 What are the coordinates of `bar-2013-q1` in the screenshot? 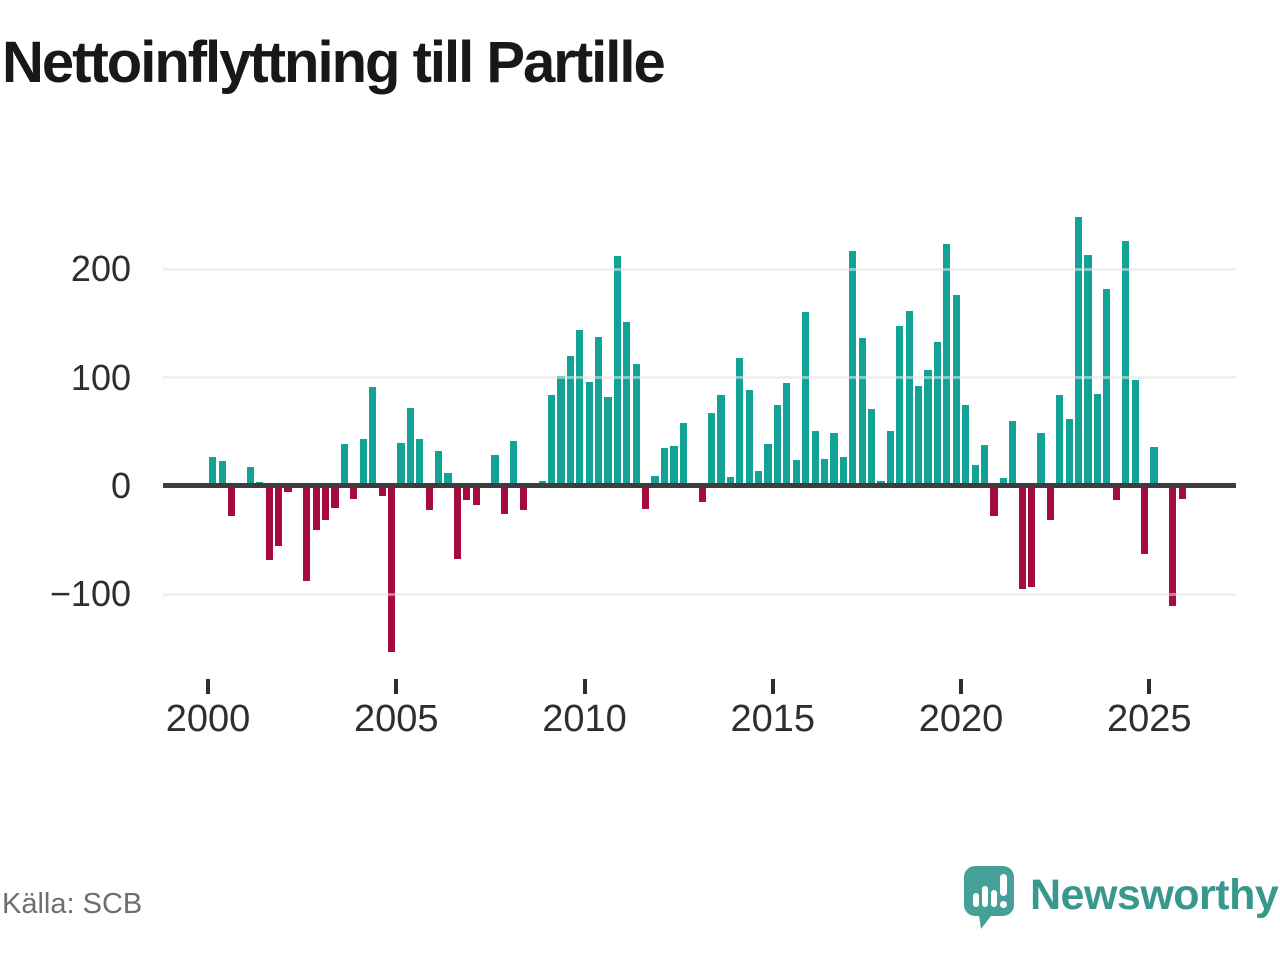 It's located at (702, 494).